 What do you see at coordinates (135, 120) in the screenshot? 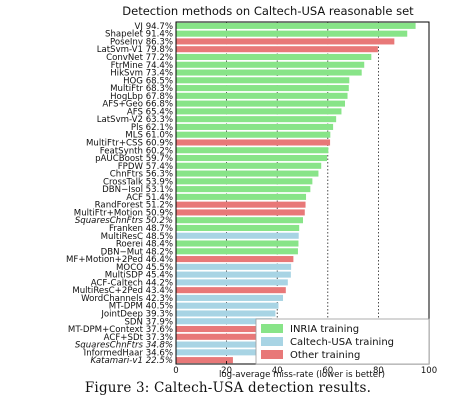
I see `bar-label: LatSvm-V2 63.3%` at bounding box center [135, 120].